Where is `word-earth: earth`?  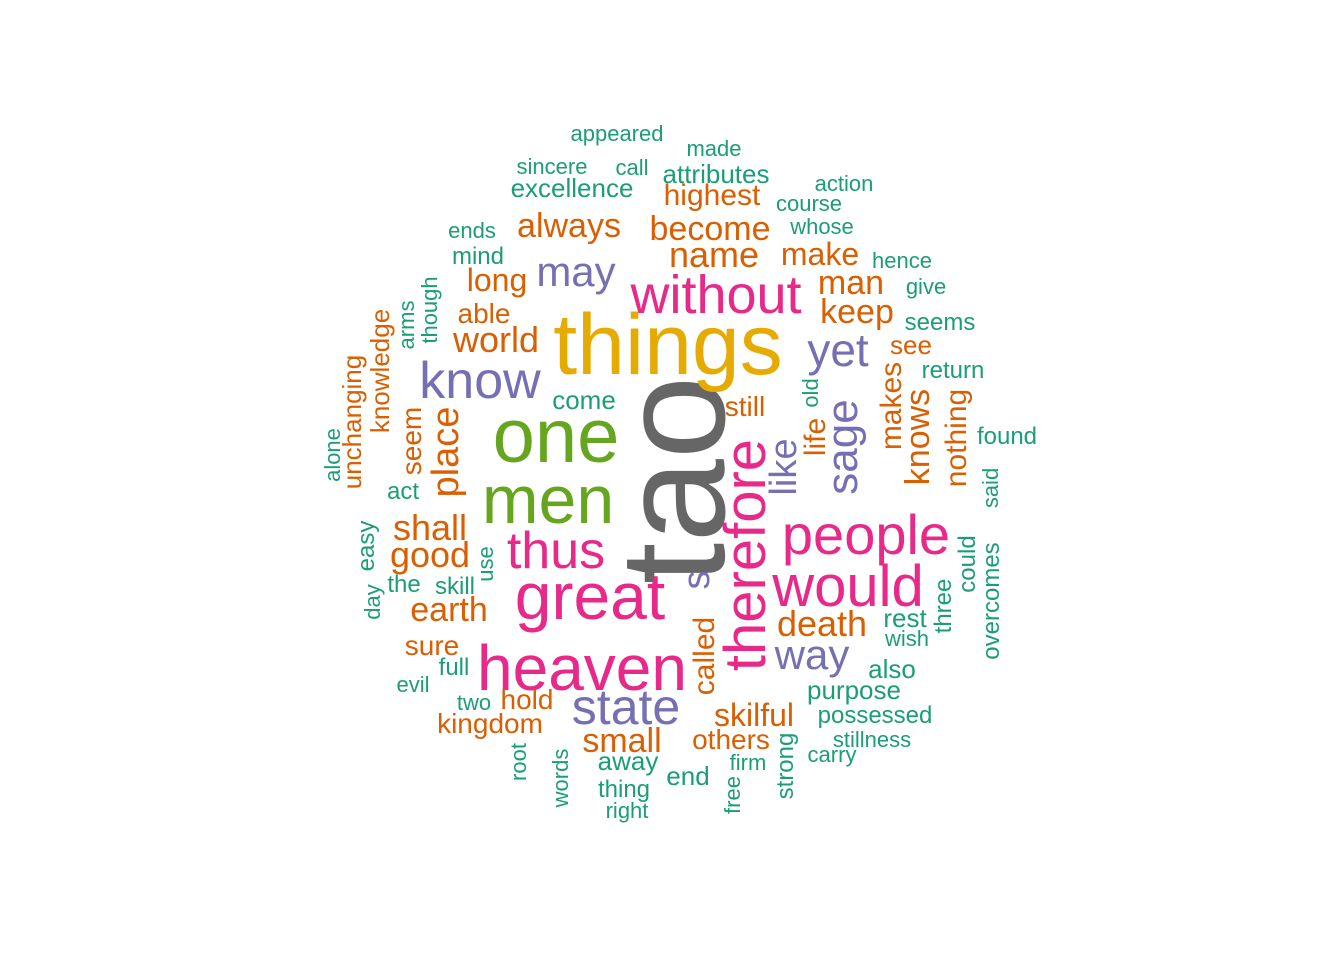
word-earth: earth is located at coordinates (449, 610).